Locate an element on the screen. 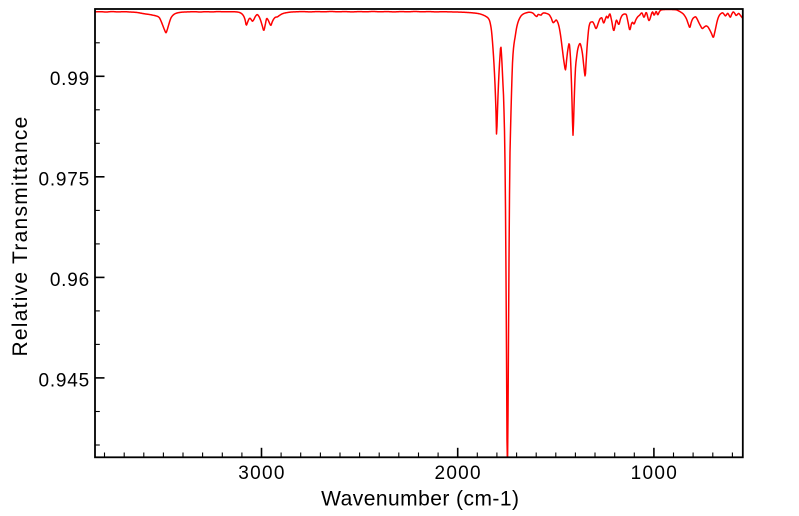  svg-text: 0.96 is located at coordinates (70, 280).